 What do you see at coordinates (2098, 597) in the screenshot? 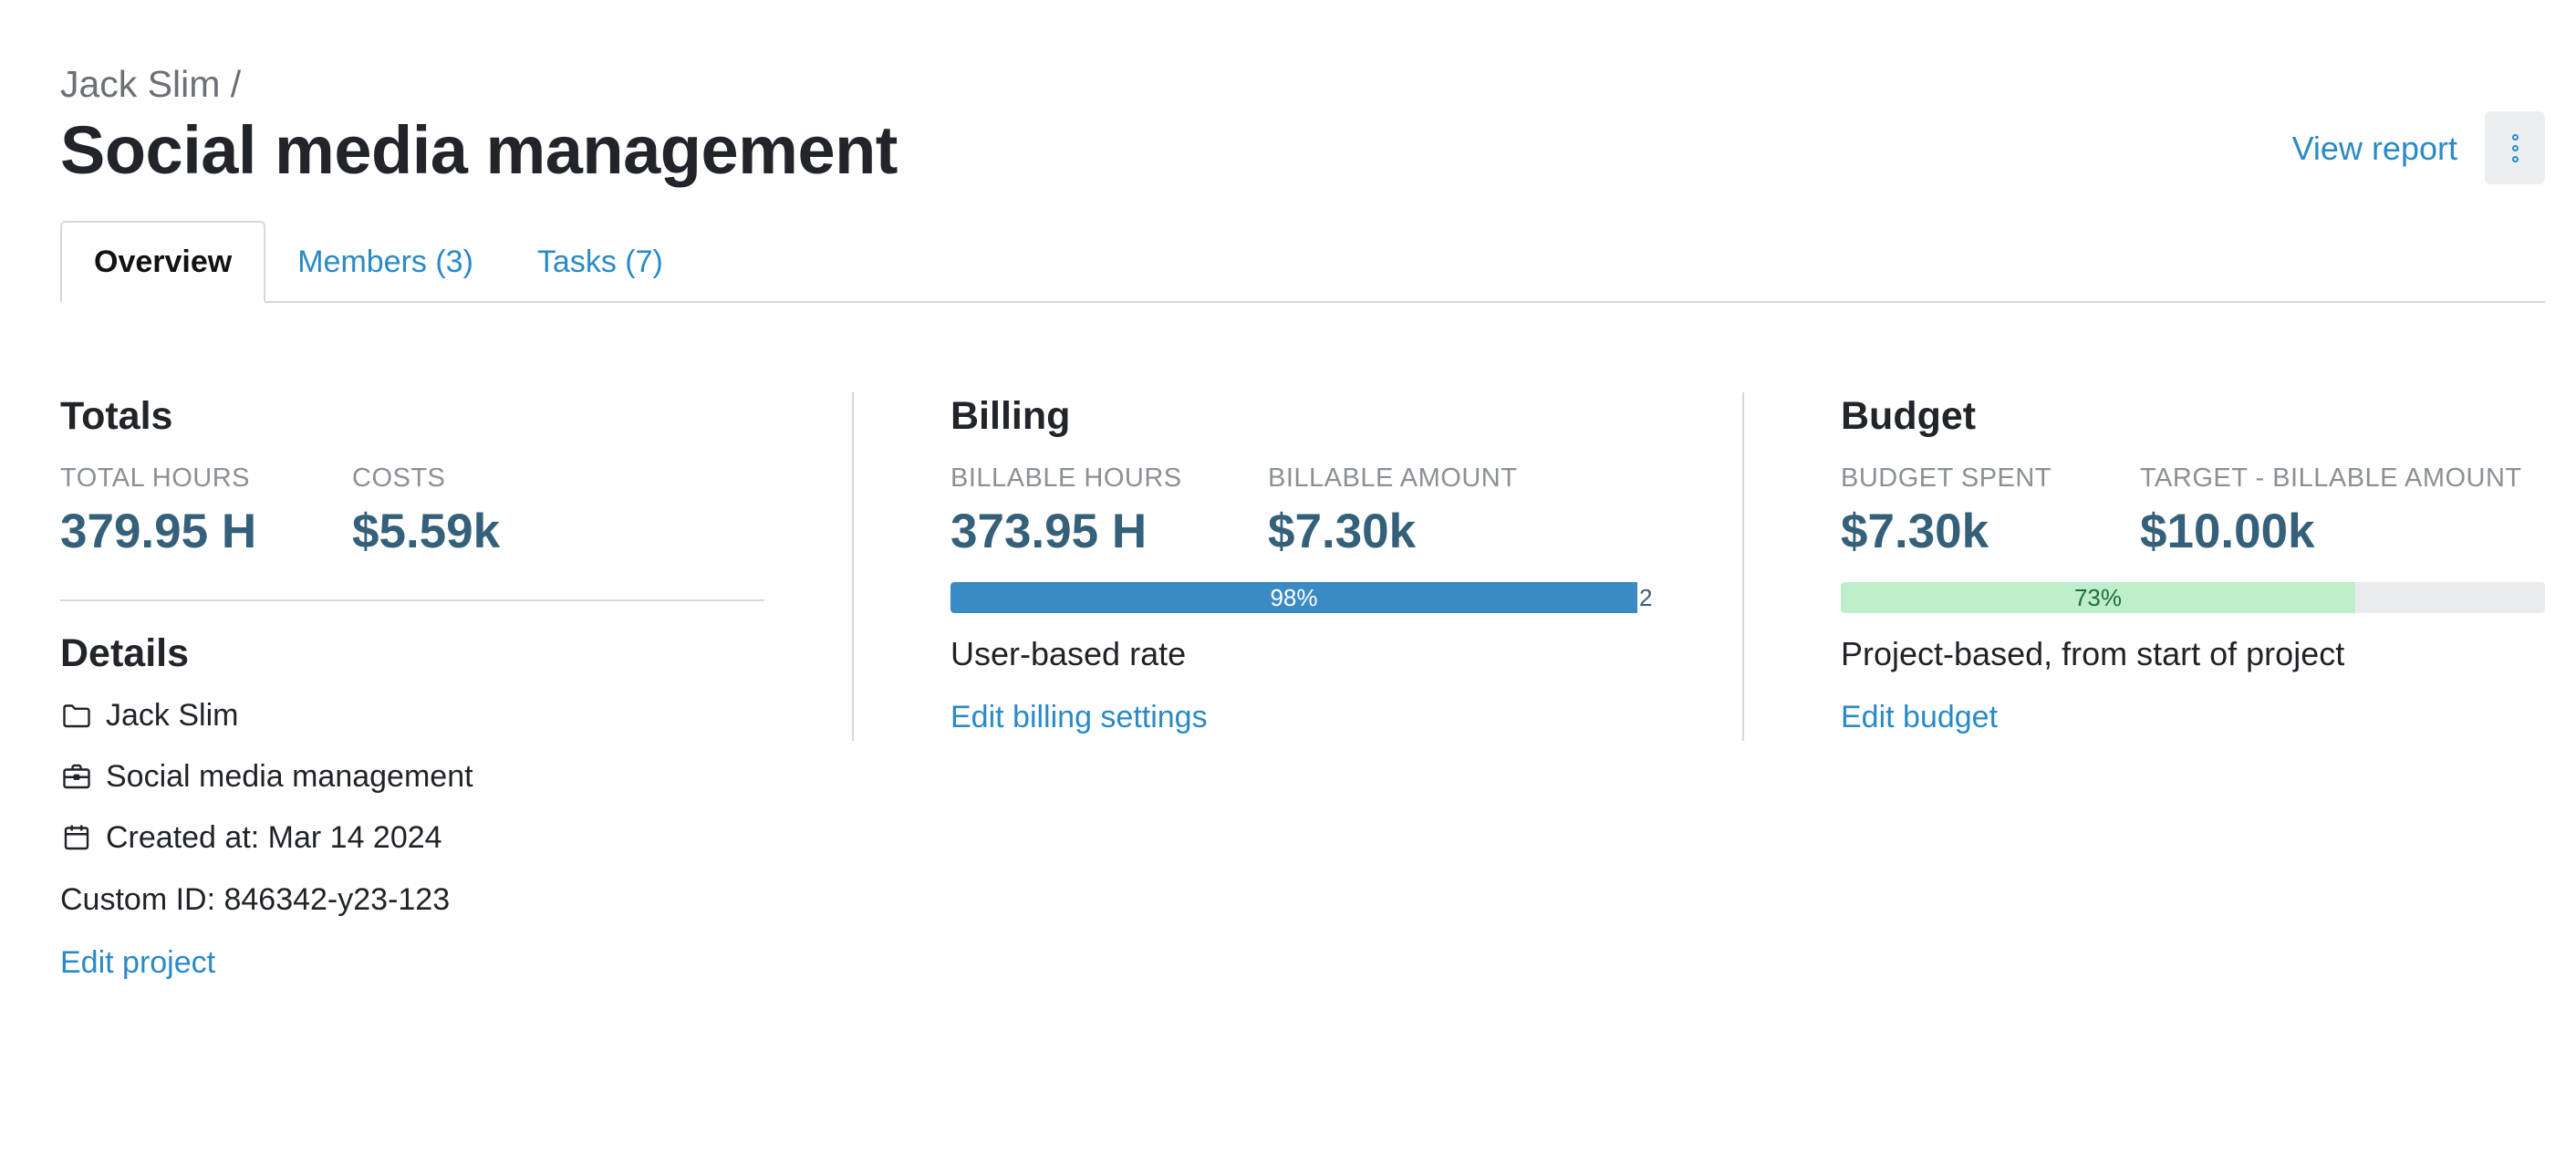
I see `budget-progress-fill: 73%` at bounding box center [2098, 597].